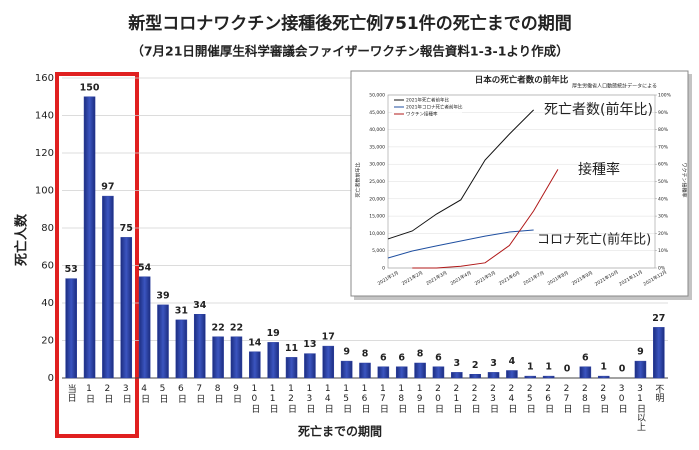  I want to click on x-tick-label: 当日, so click(71, 392).